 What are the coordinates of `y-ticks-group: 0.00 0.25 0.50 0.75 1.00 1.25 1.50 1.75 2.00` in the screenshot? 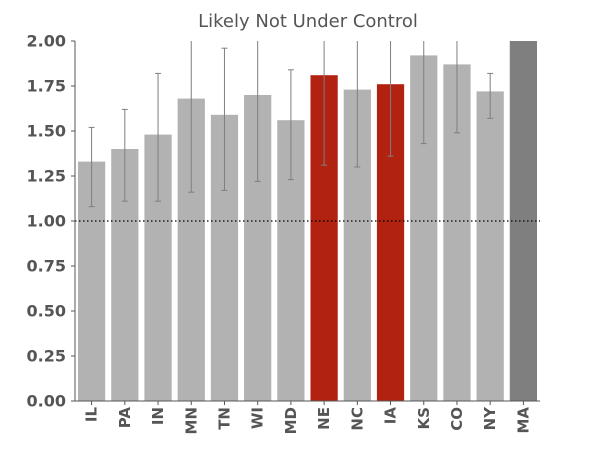 It's located at (51, 221).